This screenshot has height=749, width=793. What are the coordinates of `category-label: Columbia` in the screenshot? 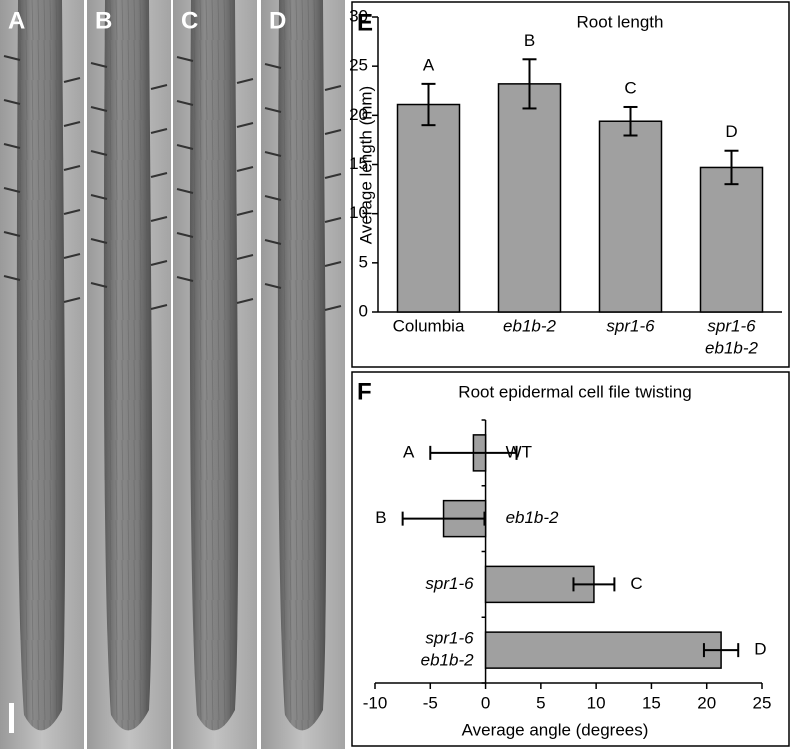 It's located at (429, 325).